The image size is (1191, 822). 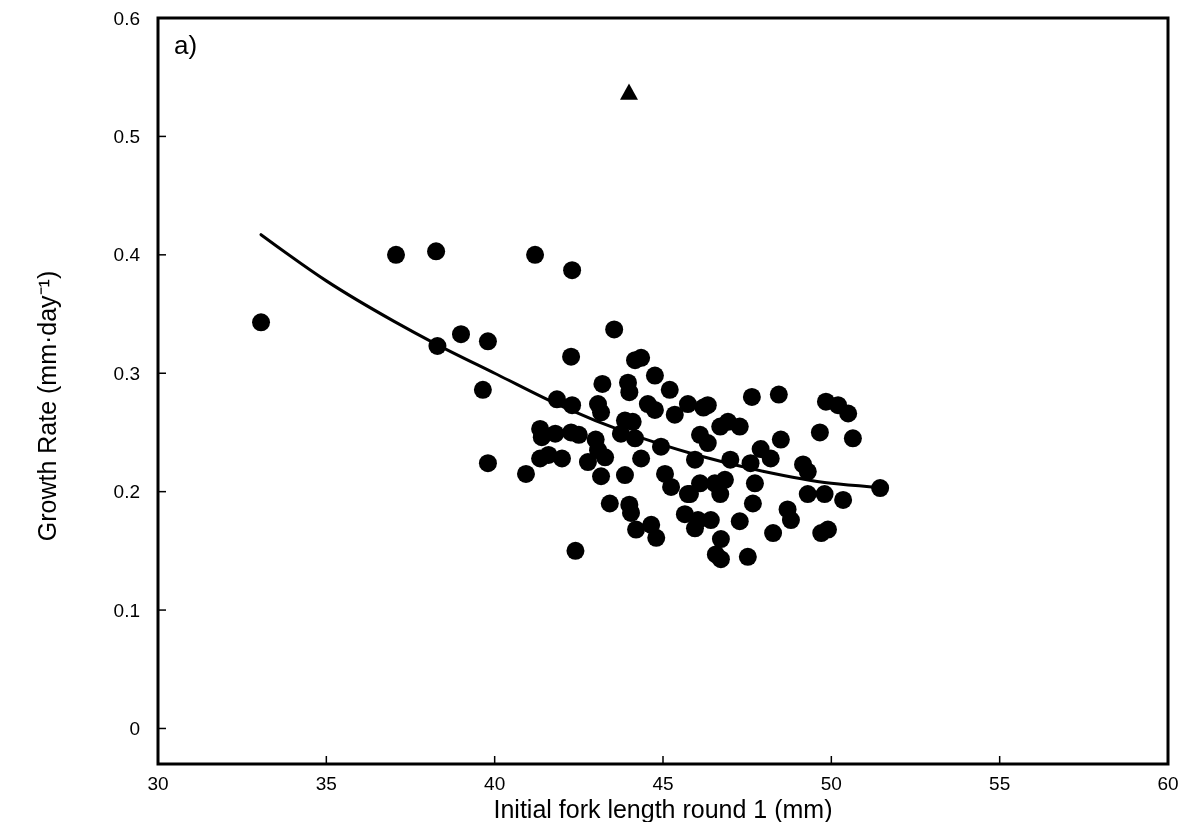 What do you see at coordinates (126, 610) in the screenshot?
I see `y-tick-label: 0.1` at bounding box center [126, 610].